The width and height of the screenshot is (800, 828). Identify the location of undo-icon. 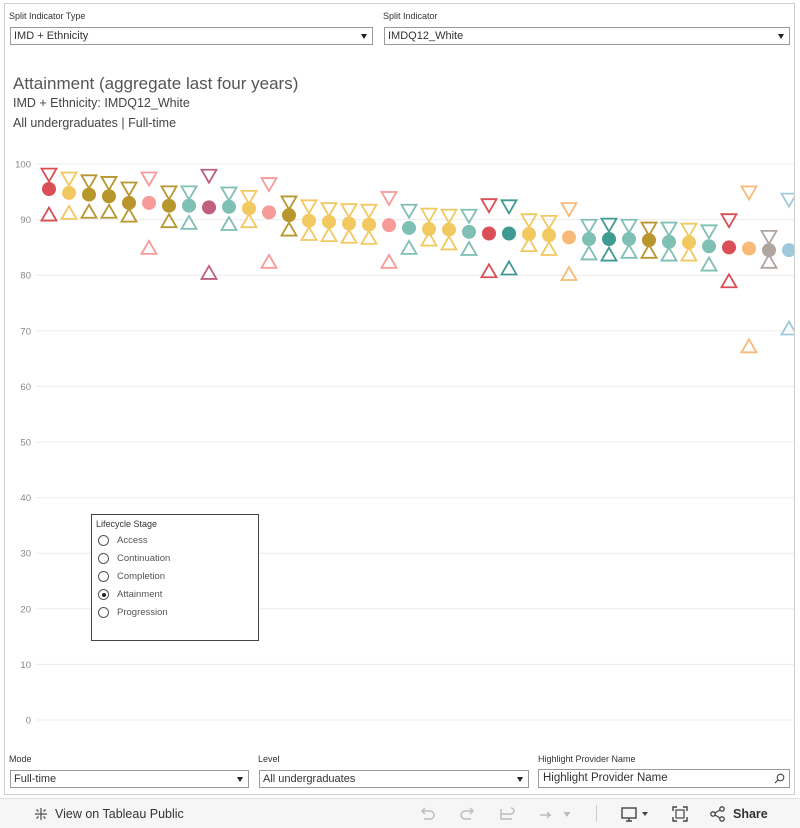
(428, 814).